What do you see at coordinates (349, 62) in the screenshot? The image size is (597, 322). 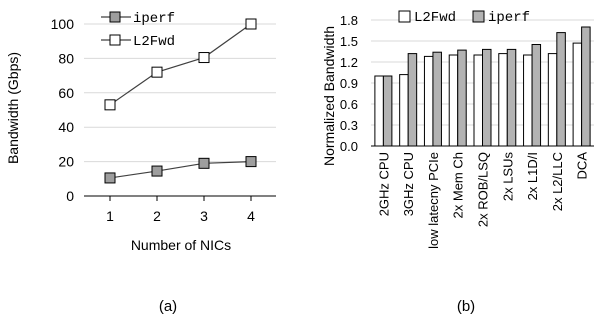 I see `y-tick-label-b: 1.2` at bounding box center [349, 62].